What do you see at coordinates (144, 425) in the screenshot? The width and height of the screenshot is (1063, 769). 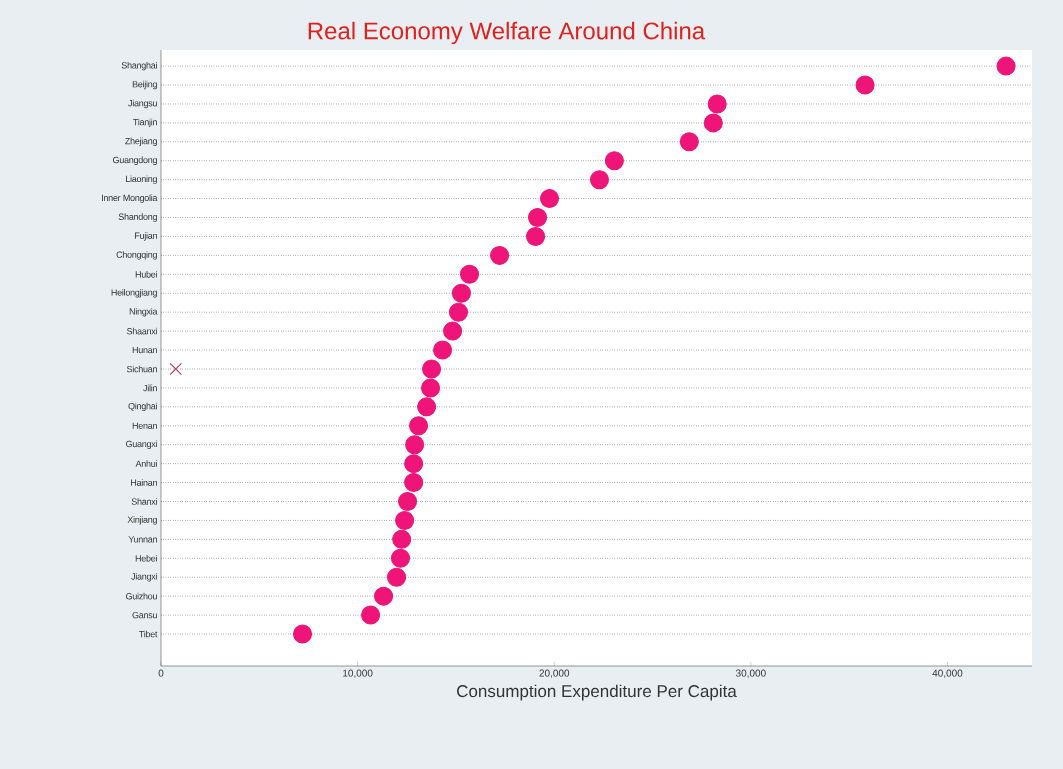 I see `y-tick-label: Henan` at bounding box center [144, 425].